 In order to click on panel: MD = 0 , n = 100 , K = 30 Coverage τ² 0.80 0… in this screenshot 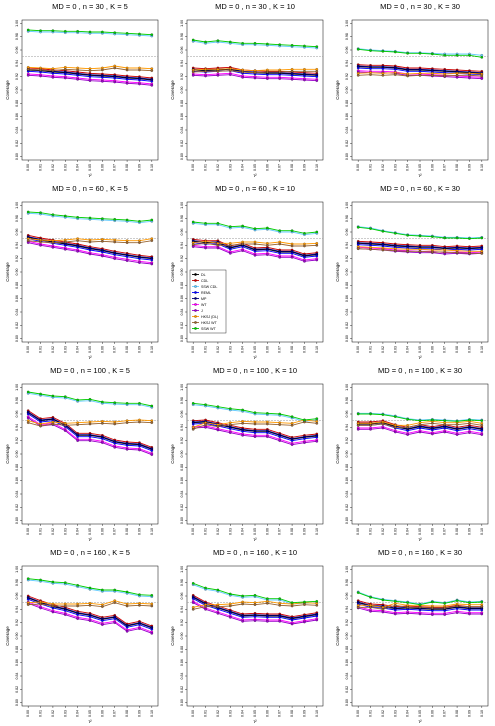, I will do `click(412, 454)`.